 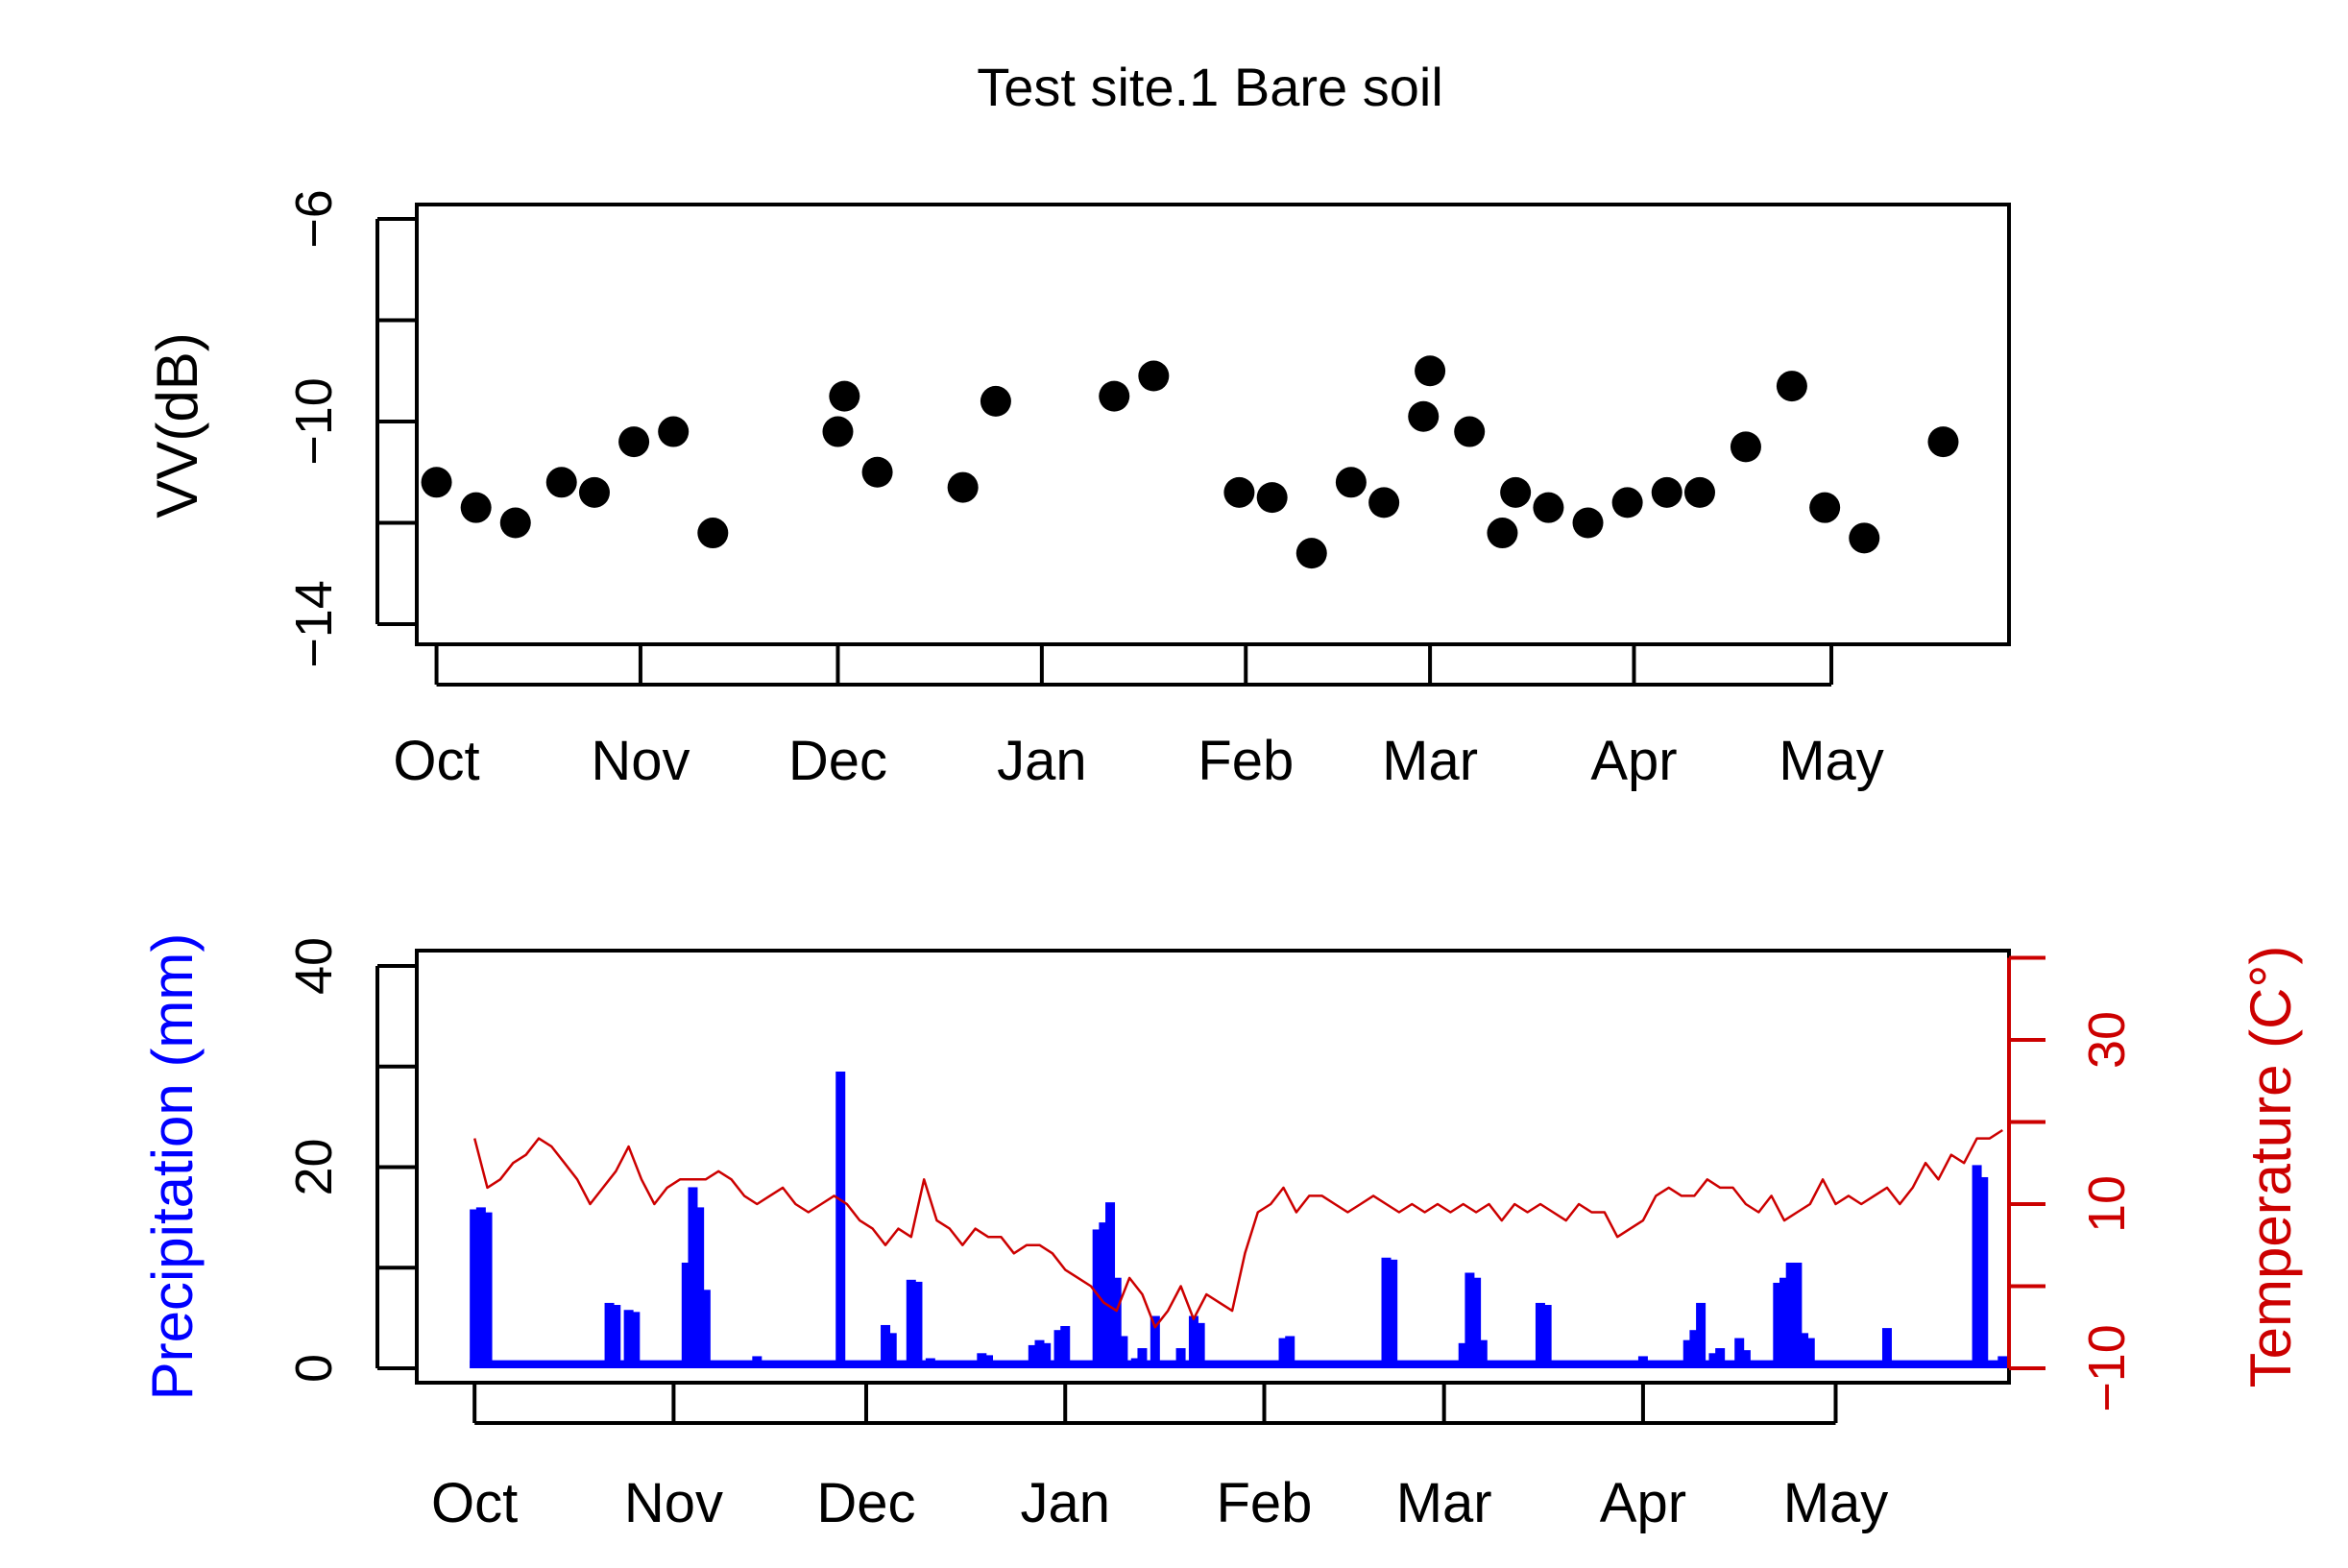 What do you see at coordinates (2271, 1167) in the screenshot?
I see `temp-y-axis-label: Temperature (C°)` at bounding box center [2271, 1167].